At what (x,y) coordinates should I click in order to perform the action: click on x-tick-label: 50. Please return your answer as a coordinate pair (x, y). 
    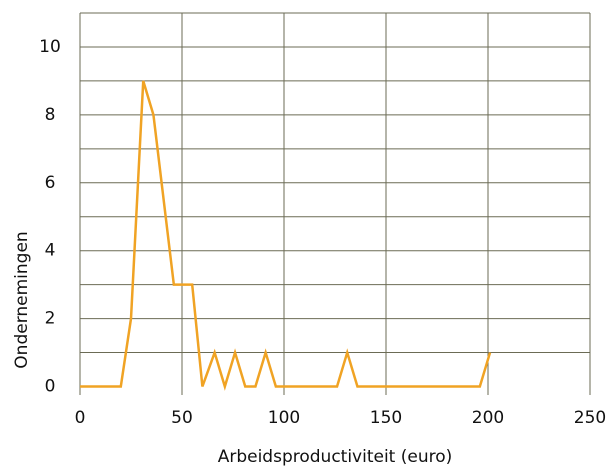
    Looking at the image, I should click on (182, 418).